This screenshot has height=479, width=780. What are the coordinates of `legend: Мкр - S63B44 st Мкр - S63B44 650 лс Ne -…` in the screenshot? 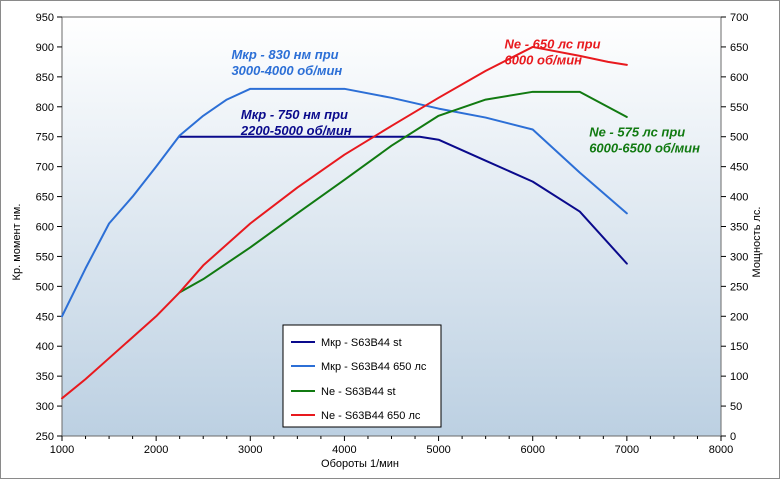 It's located at (362, 376).